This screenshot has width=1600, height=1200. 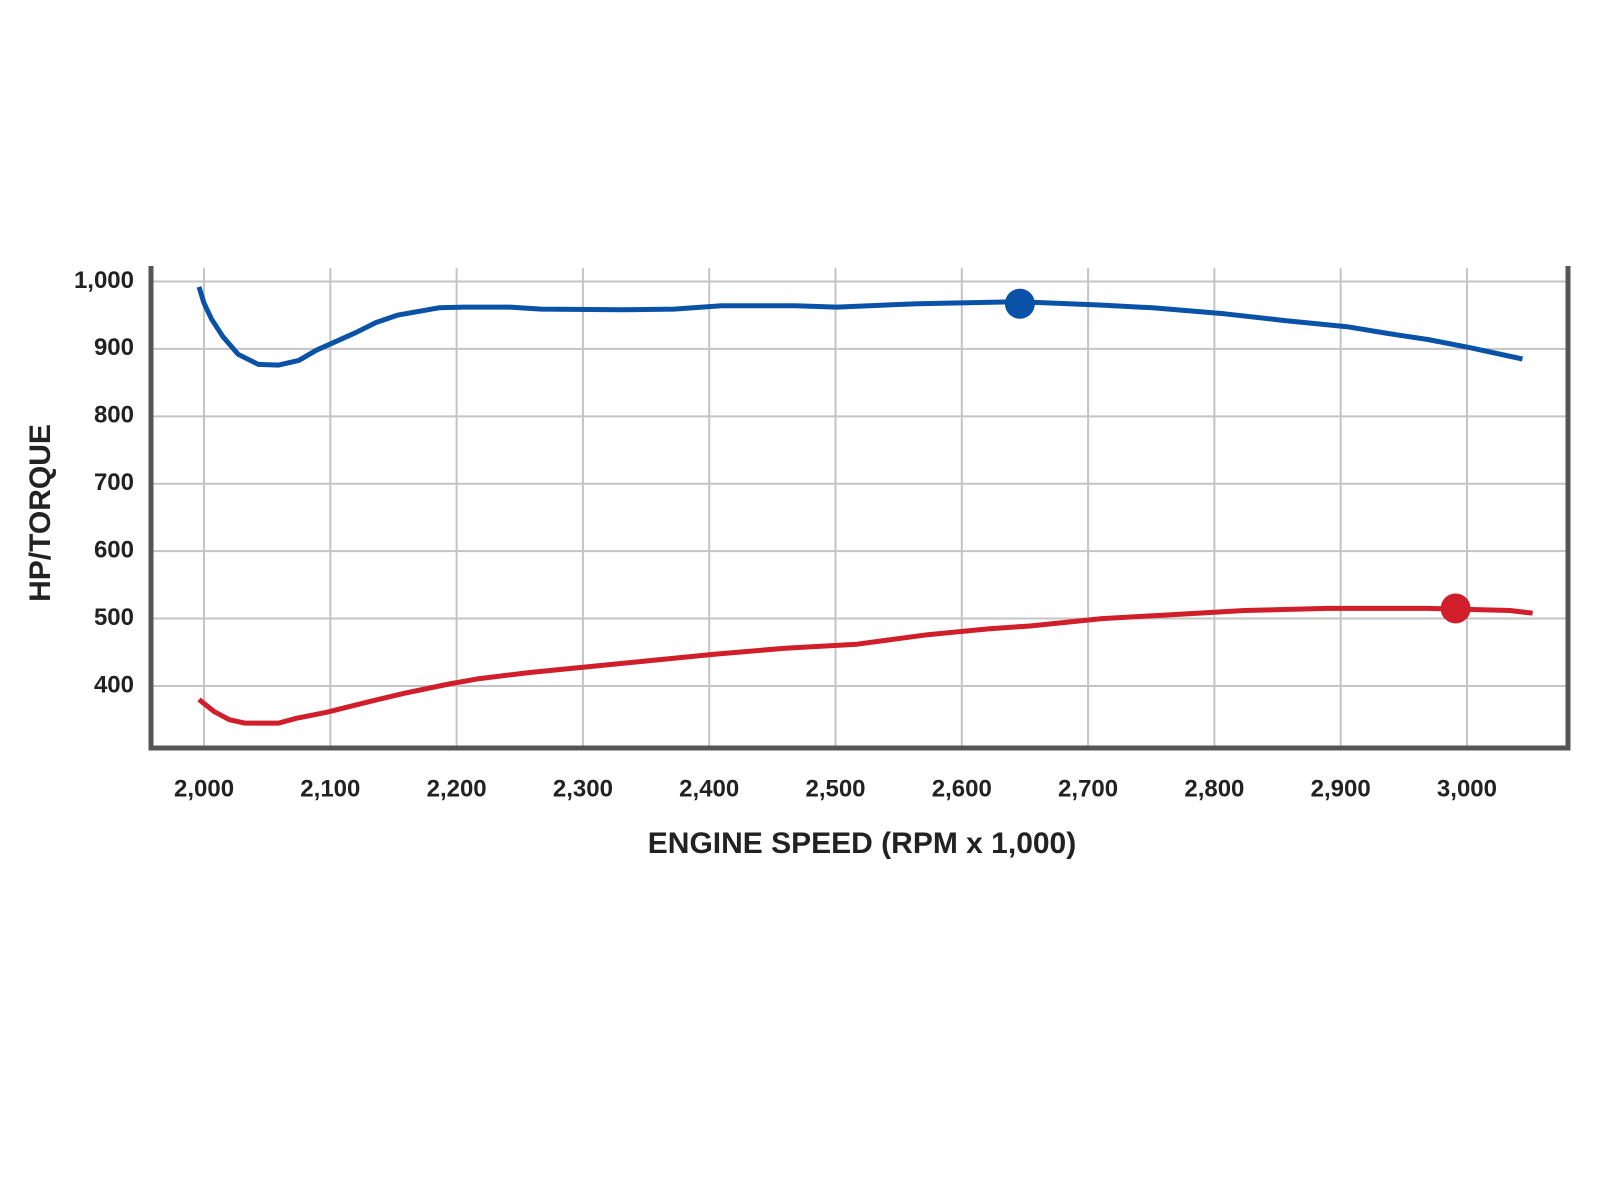 What do you see at coordinates (583, 788) in the screenshot?
I see `x-tick-label: 2,300` at bounding box center [583, 788].